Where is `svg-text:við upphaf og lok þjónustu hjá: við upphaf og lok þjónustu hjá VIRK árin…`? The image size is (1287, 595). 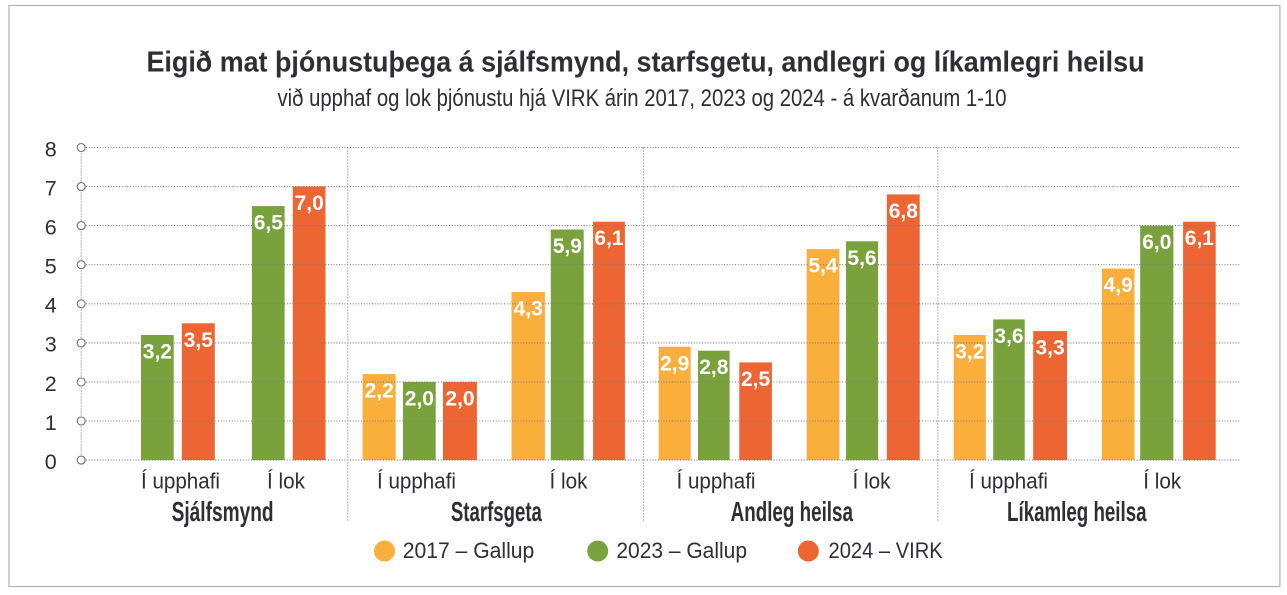
svg-text:við upphaf og lok þjónustu hjá: við upphaf og lok þjónustu hjá VIRK árin… is located at coordinates (642, 98).